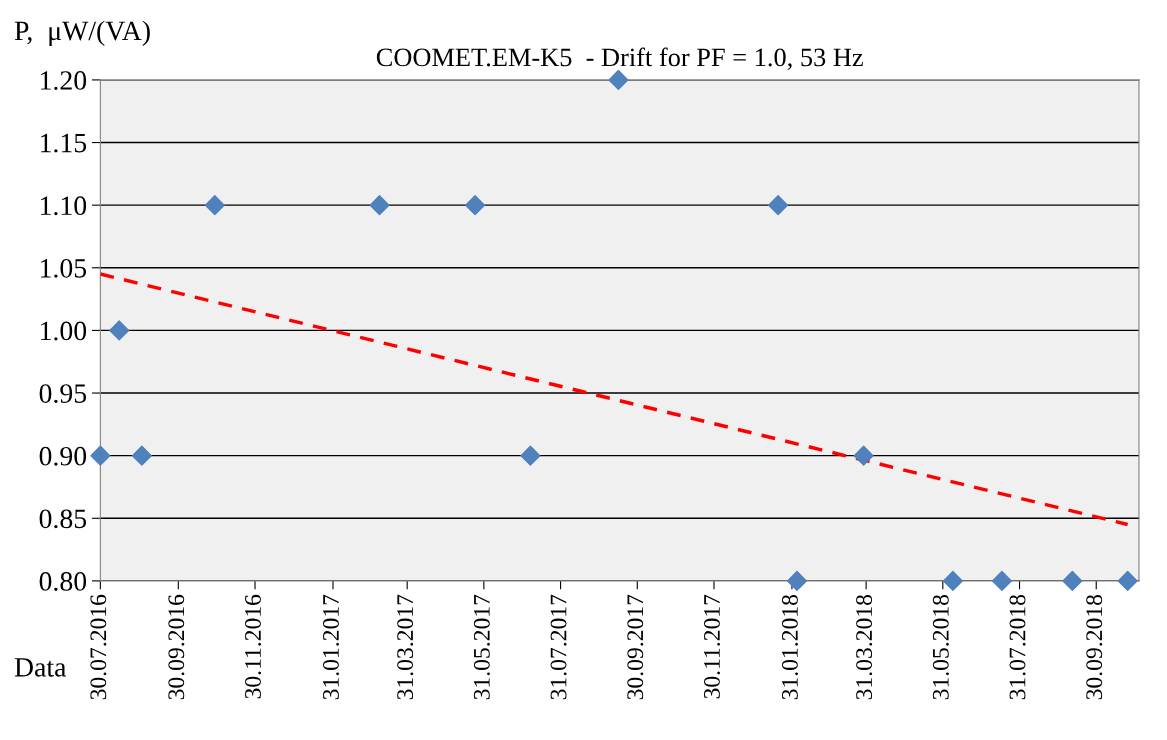 Image resolution: width=1167 pixels, height=740 pixels. What do you see at coordinates (98, 647) in the screenshot?
I see `x-tick-label: 30.07.2016` at bounding box center [98, 647].